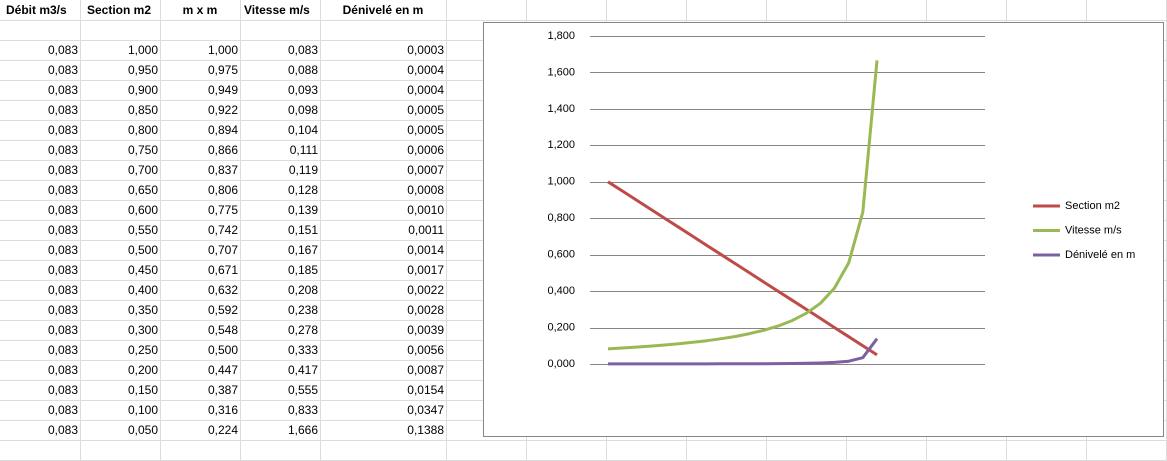 This screenshot has height=461, width=1167. What do you see at coordinates (143, 330) in the screenshot?
I see `cell: 0,300` at bounding box center [143, 330].